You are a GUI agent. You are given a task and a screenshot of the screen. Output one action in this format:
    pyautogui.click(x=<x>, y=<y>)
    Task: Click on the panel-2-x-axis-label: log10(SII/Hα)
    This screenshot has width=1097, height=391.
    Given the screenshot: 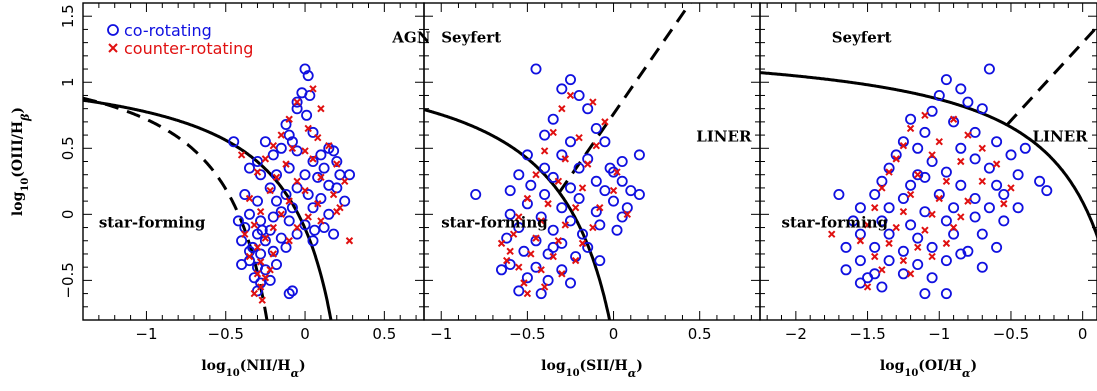 What is the action you would take?
    pyautogui.click(x=592, y=369)
    